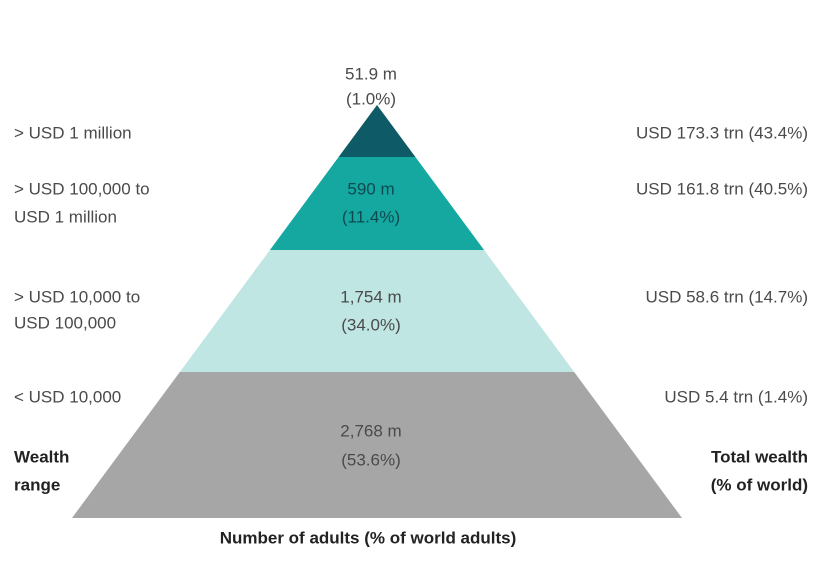  Describe the element at coordinates (77, 296) in the screenshot. I see `range-label: > USD 10,000 to` at that location.